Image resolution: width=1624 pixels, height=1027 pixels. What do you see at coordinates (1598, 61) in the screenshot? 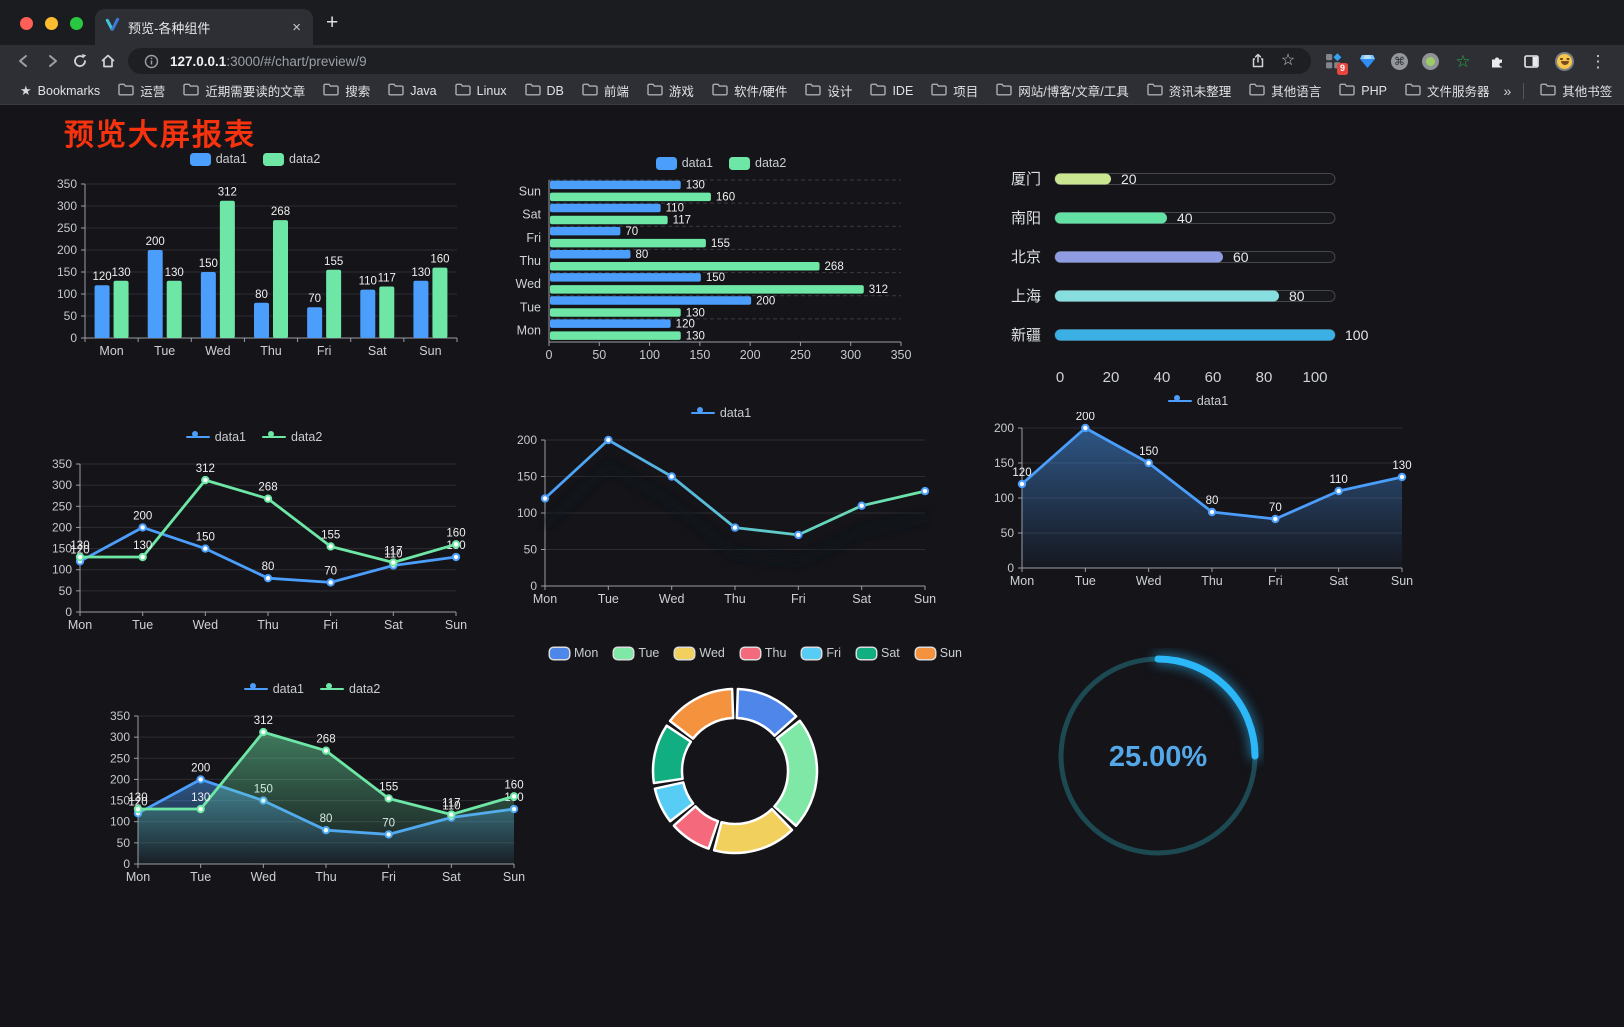
I see `menu-icon: ⋮` at bounding box center [1598, 61].